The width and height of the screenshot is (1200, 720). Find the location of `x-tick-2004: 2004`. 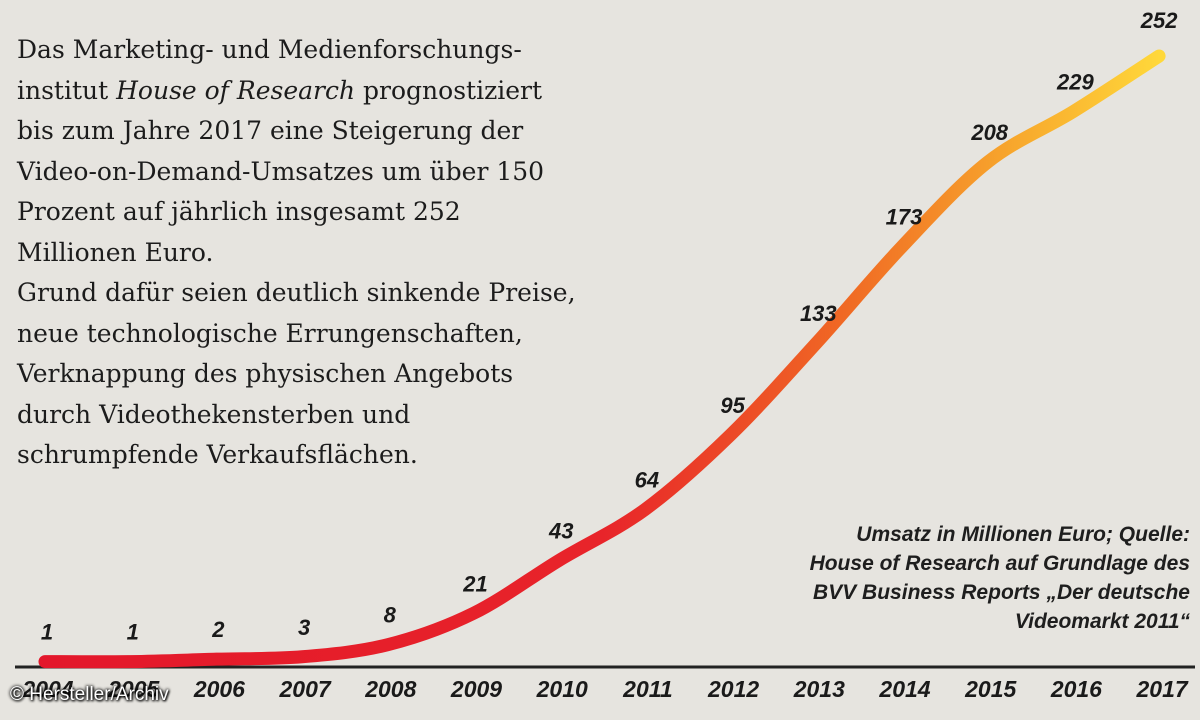

x-tick-2004: 2004 is located at coordinates (47, 689).